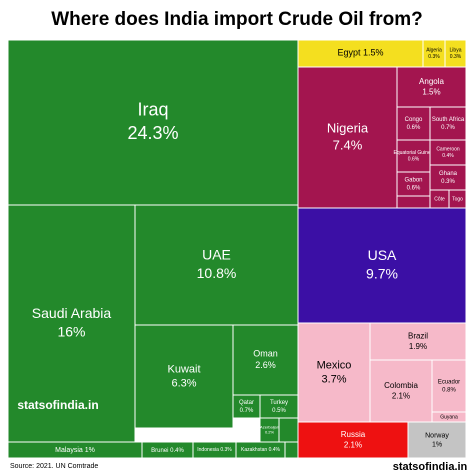 The width and height of the screenshot is (474, 474). What do you see at coordinates (434, 51) in the screenshot?
I see `category-name: Algeria` at bounding box center [434, 51].